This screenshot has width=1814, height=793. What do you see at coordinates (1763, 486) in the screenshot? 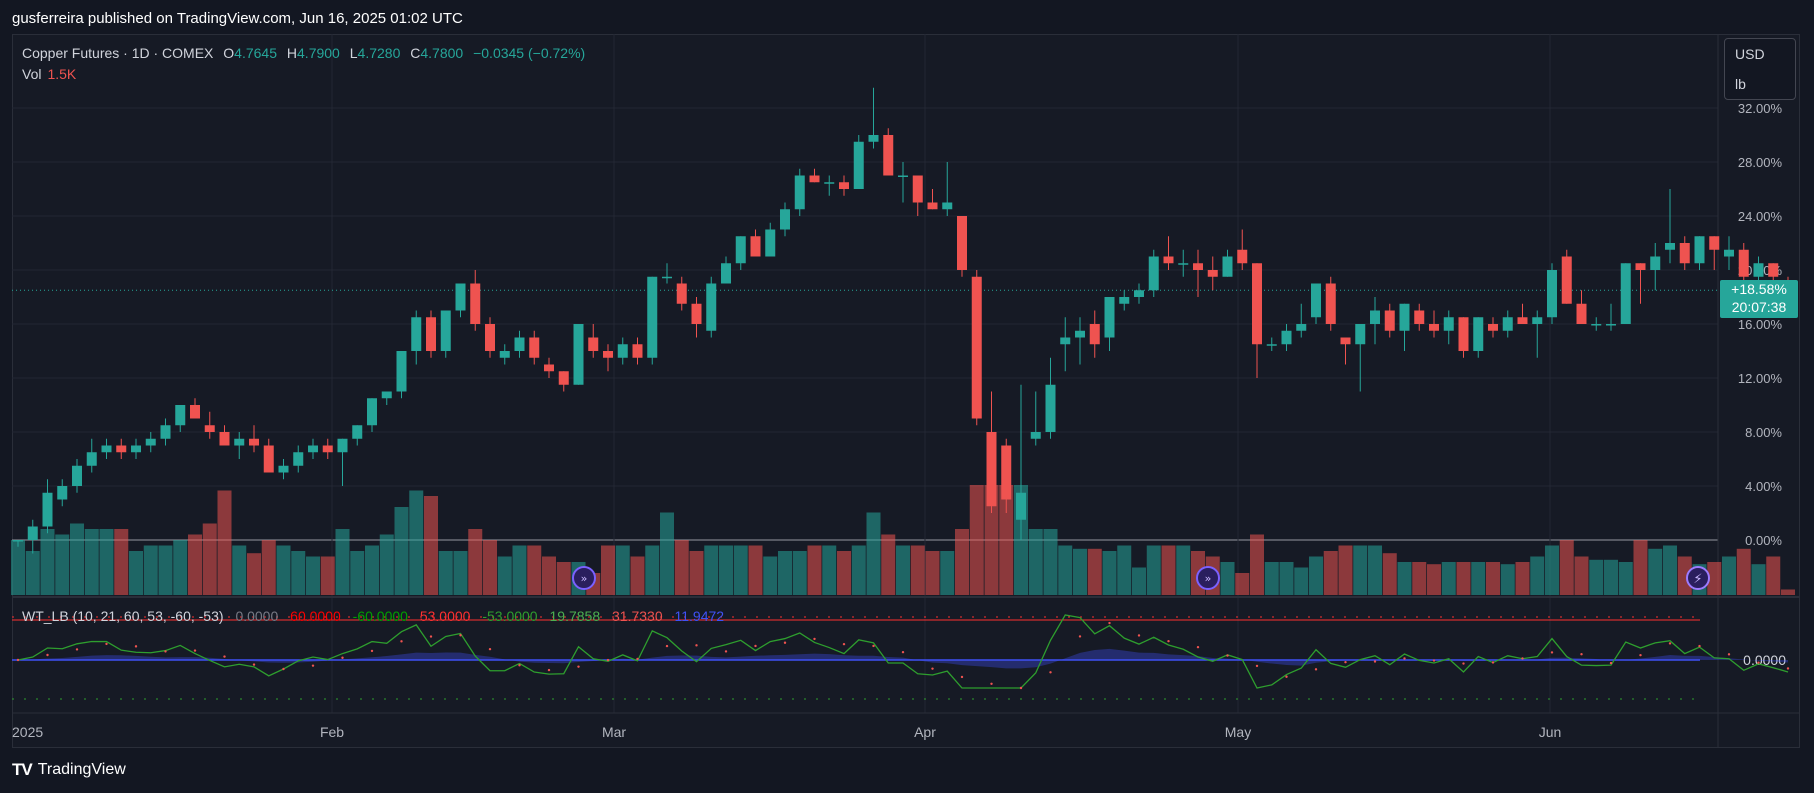
I see `y-axis-tick-label: 4.00%` at bounding box center [1763, 486].